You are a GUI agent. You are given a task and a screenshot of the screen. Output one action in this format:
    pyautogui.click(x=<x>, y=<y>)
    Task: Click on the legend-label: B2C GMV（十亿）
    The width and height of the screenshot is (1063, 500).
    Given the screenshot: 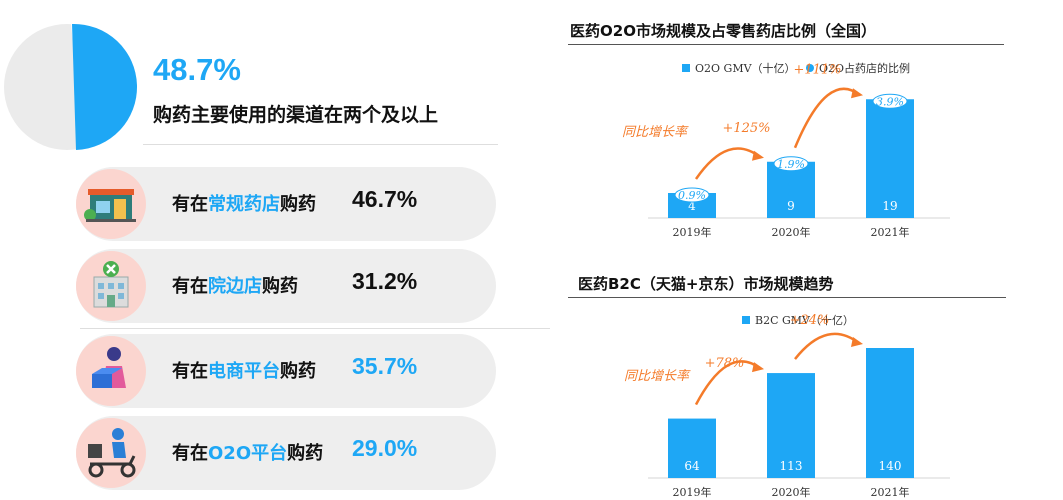 What is the action you would take?
    pyautogui.click(x=804, y=320)
    